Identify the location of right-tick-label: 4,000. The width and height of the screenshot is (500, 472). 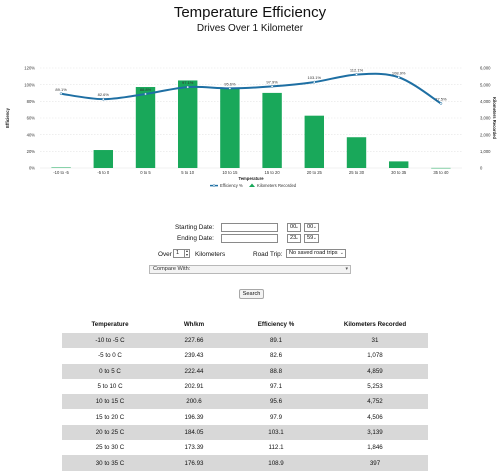
(485, 101).